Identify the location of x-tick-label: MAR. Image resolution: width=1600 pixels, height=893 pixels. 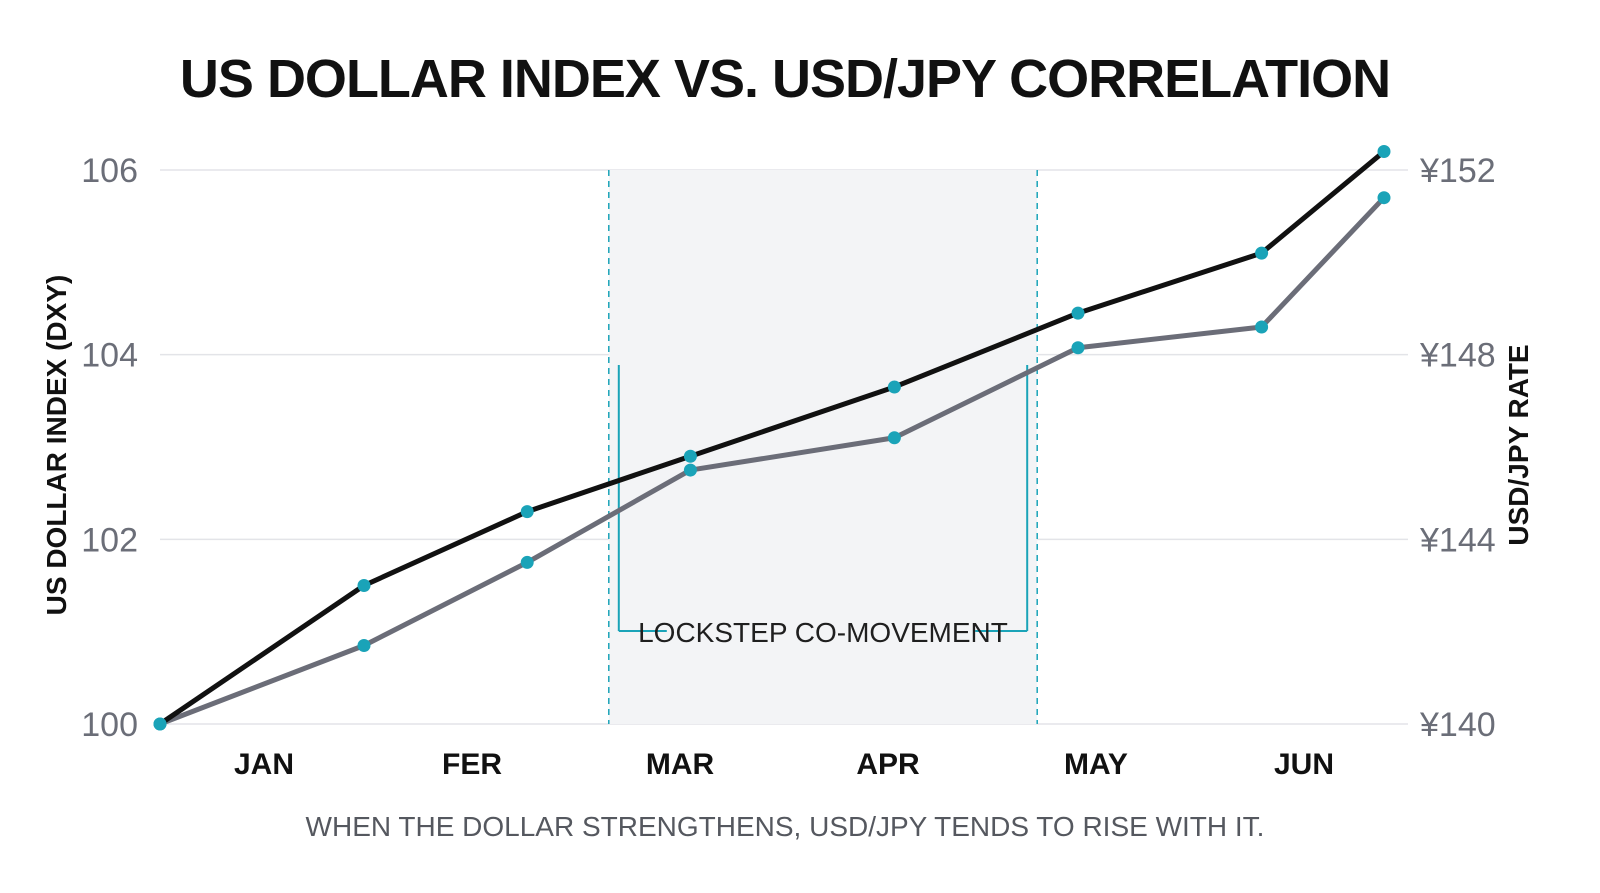
(680, 764).